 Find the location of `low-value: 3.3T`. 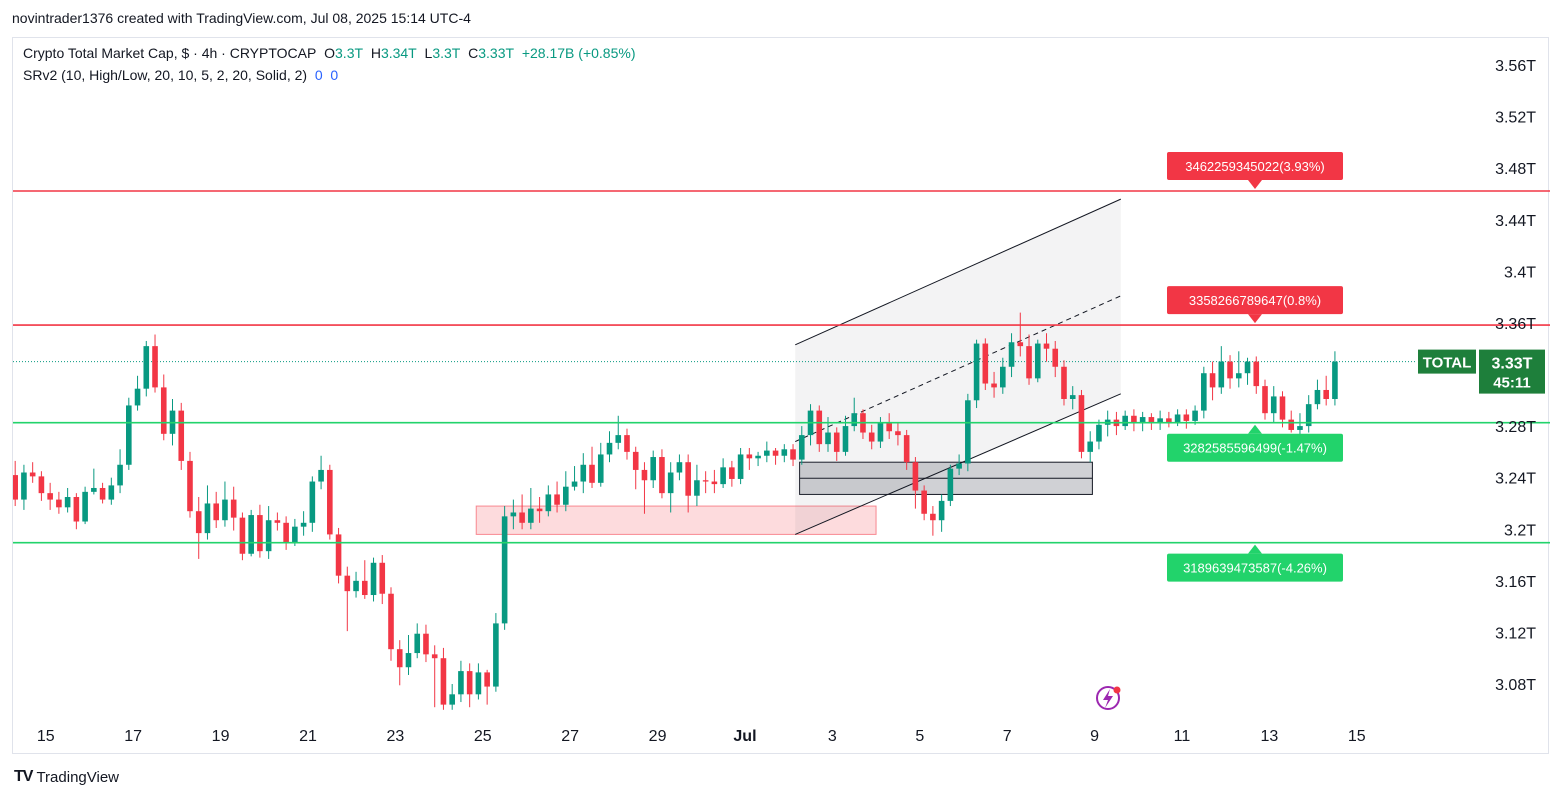

low-value: 3.3T is located at coordinates (446, 53).